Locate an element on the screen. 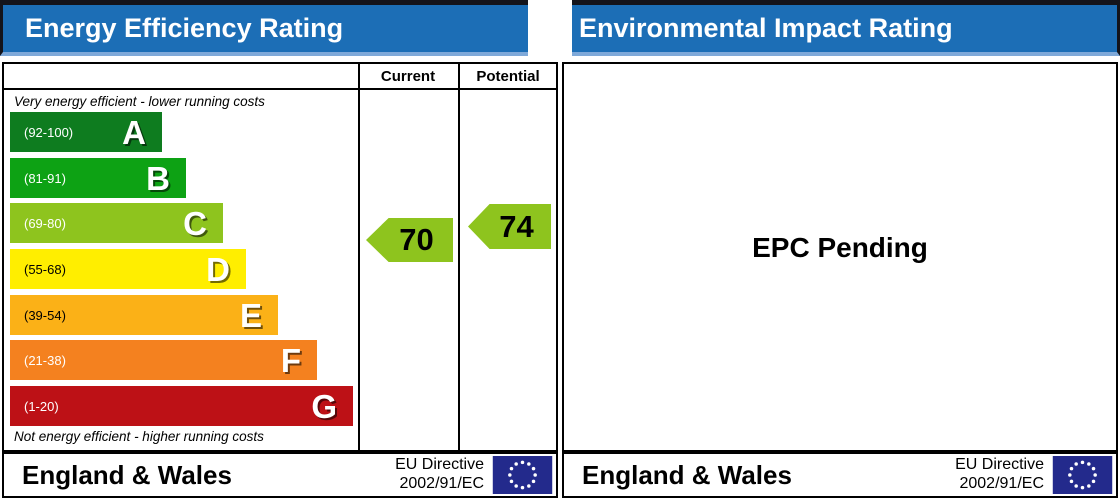  energy-footer: England & Wales EU Directive 2002/91/EC is located at coordinates (280, 475).